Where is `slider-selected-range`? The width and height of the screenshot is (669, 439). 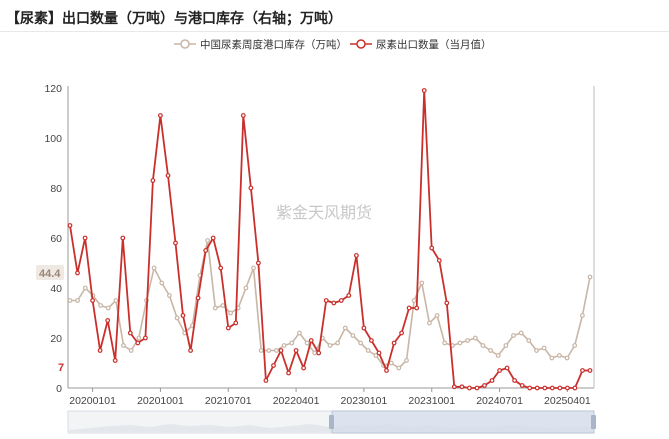
slider-selected-range is located at coordinates (463, 422).